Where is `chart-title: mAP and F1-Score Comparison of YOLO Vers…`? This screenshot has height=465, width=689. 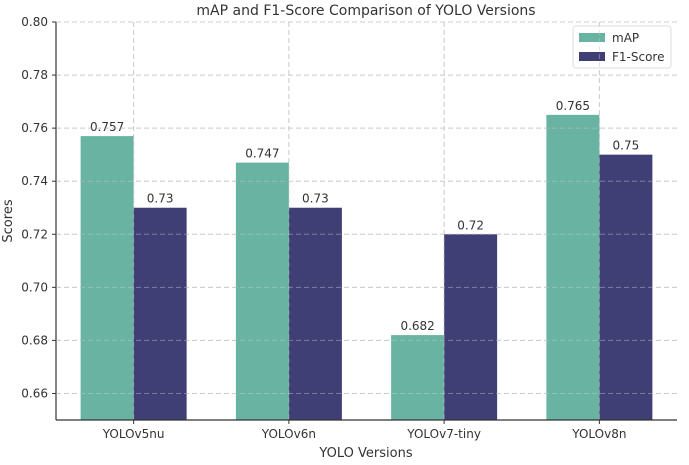 chart-title: mAP and F1-Score Comparison of YOLO Vers… is located at coordinates (365, 11).